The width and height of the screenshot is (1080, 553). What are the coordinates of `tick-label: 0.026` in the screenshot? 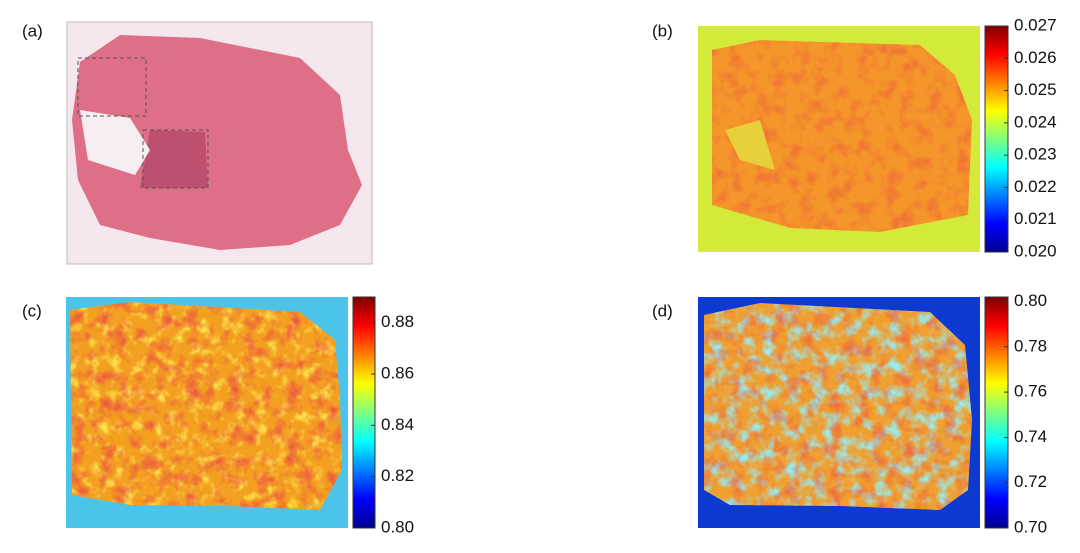 It's located at (1035, 57).